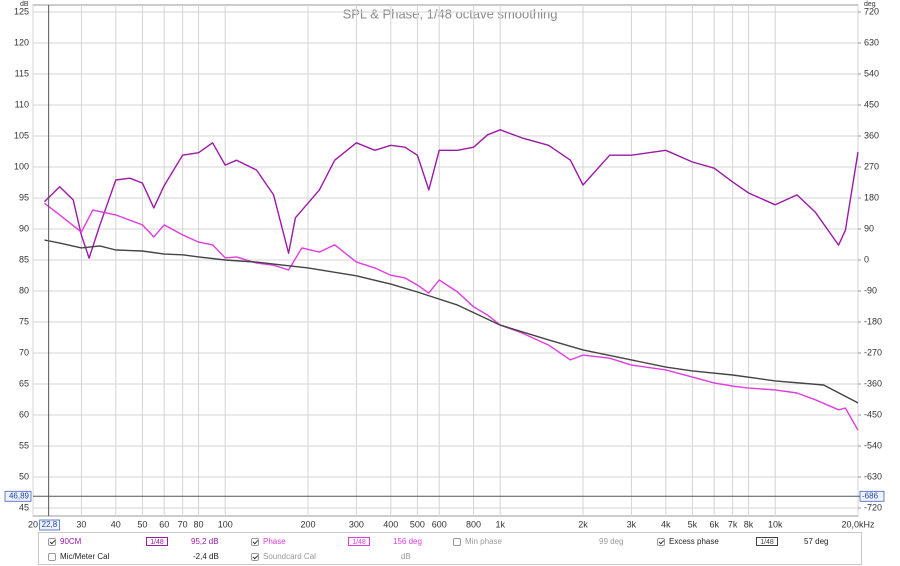  What do you see at coordinates (24, 476) in the screenshot?
I see `y-tick-label: 50` at bounding box center [24, 476].